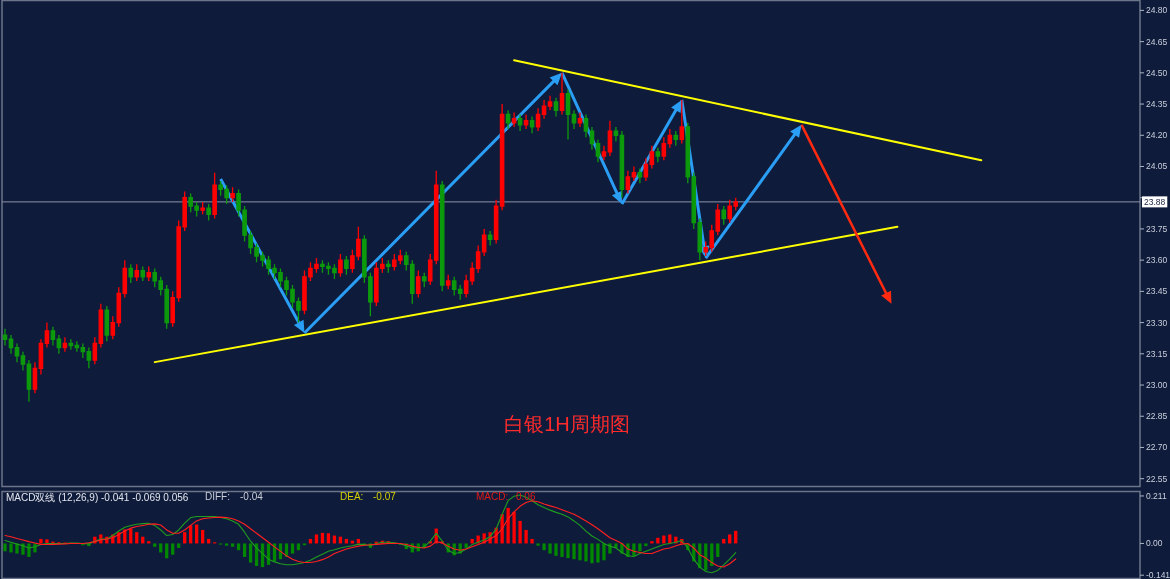 The width and height of the screenshot is (1170, 579). I want to click on ref-line-label: 23.88, so click(1155, 201).